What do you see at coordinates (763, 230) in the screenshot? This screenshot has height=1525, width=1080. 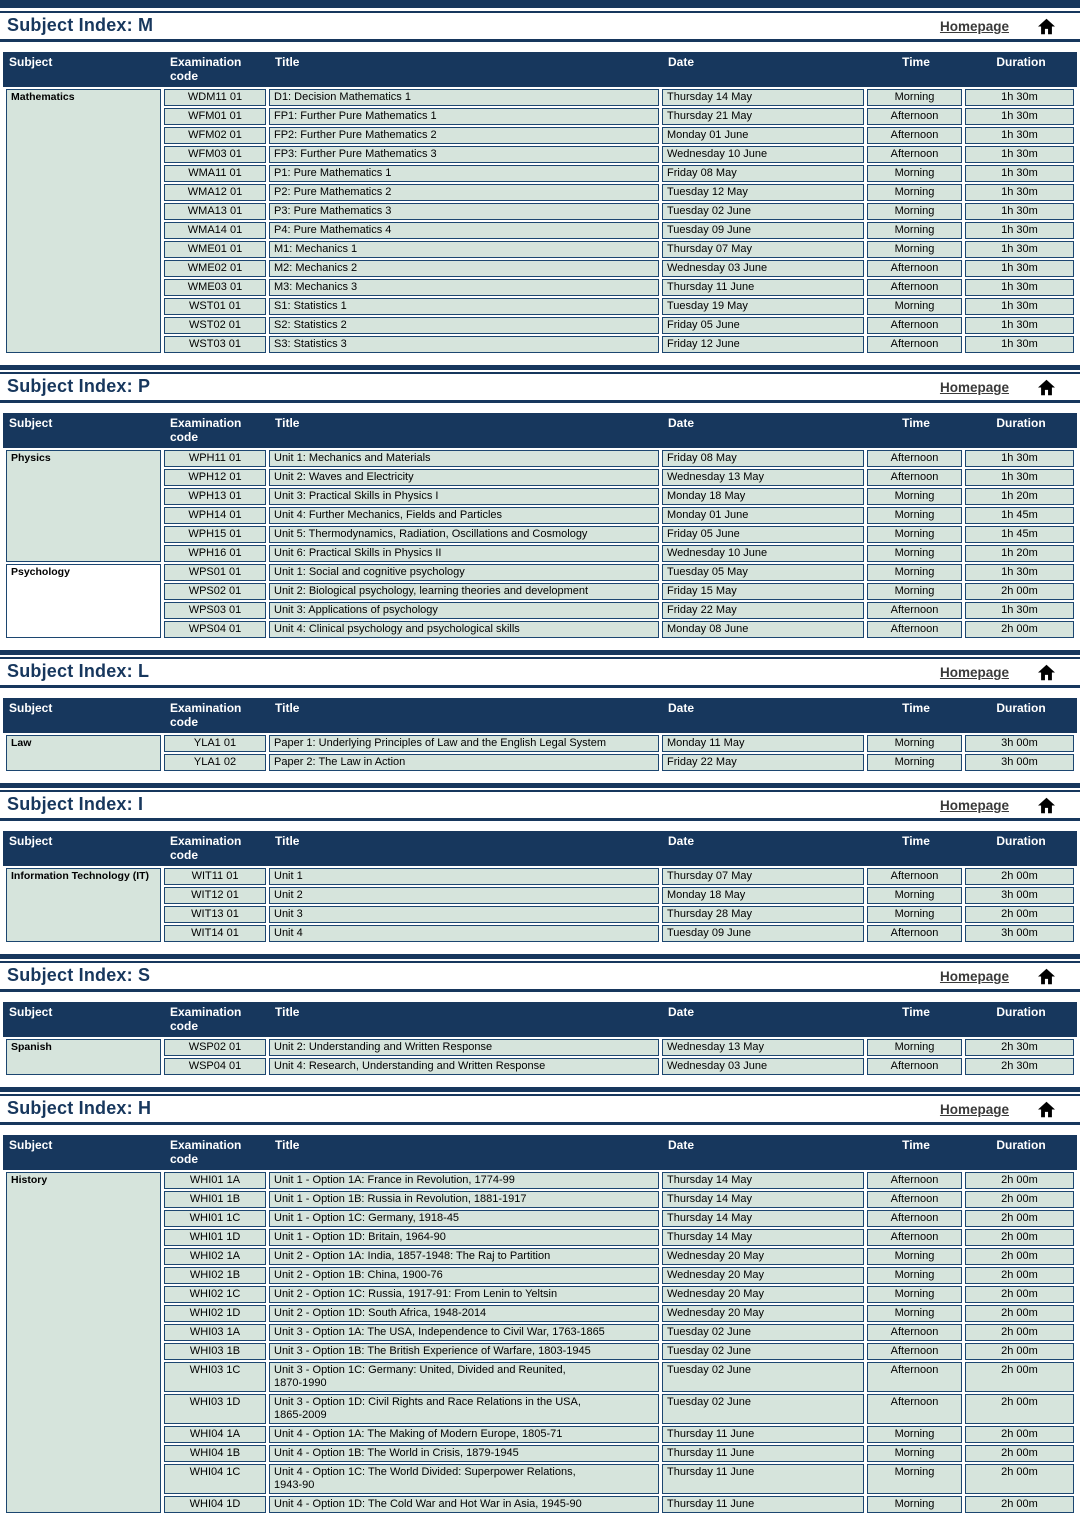 I see `exam-date-cell: Tuesday 09 June` at bounding box center [763, 230].